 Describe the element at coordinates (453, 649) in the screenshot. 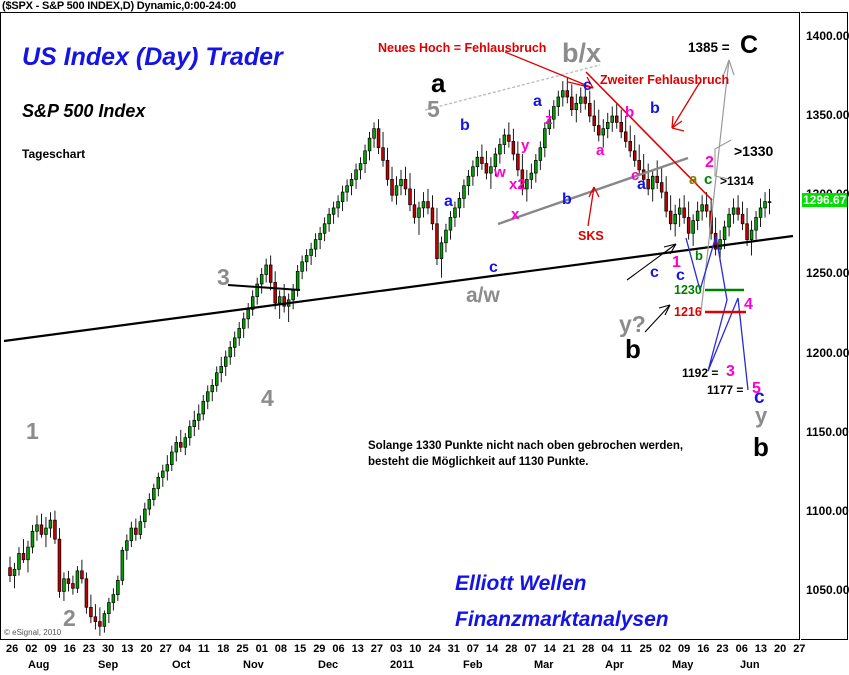

I see `date-tick: 31` at that location.